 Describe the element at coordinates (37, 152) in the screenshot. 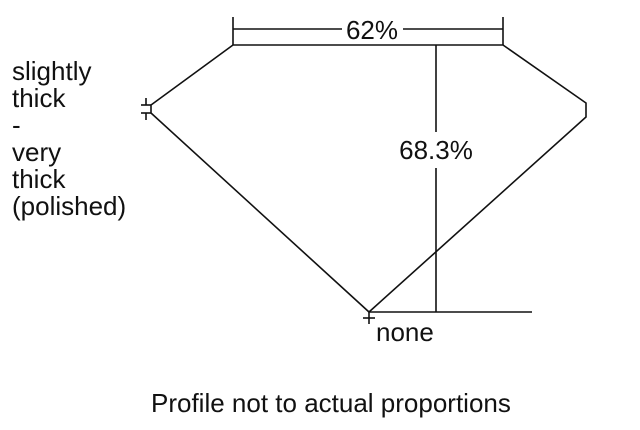

I see `girdle-label-line: very` at that location.